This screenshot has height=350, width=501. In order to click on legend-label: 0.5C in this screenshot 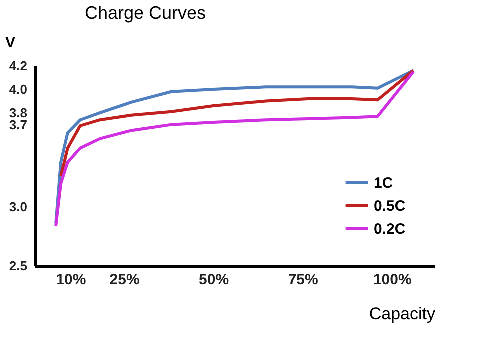, I will do `click(390, 206)`.